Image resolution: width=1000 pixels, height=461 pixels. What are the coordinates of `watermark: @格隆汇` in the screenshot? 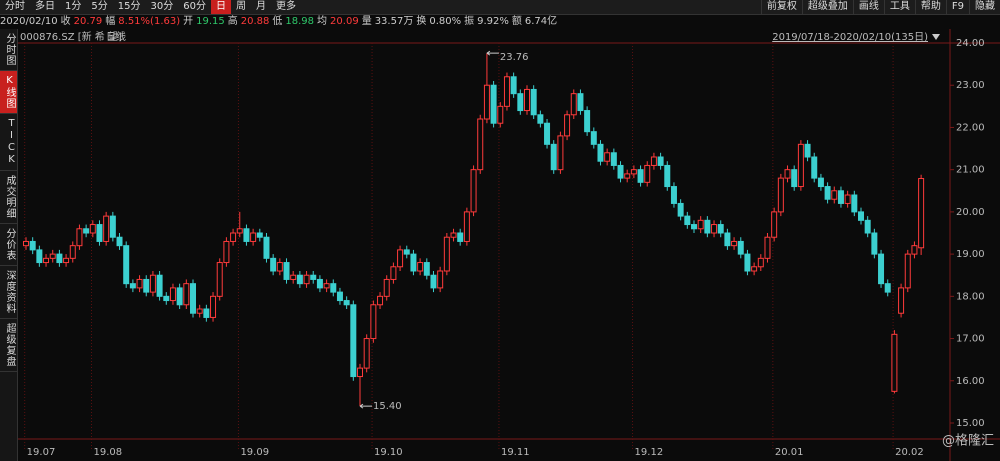 It's located at (968, 441).